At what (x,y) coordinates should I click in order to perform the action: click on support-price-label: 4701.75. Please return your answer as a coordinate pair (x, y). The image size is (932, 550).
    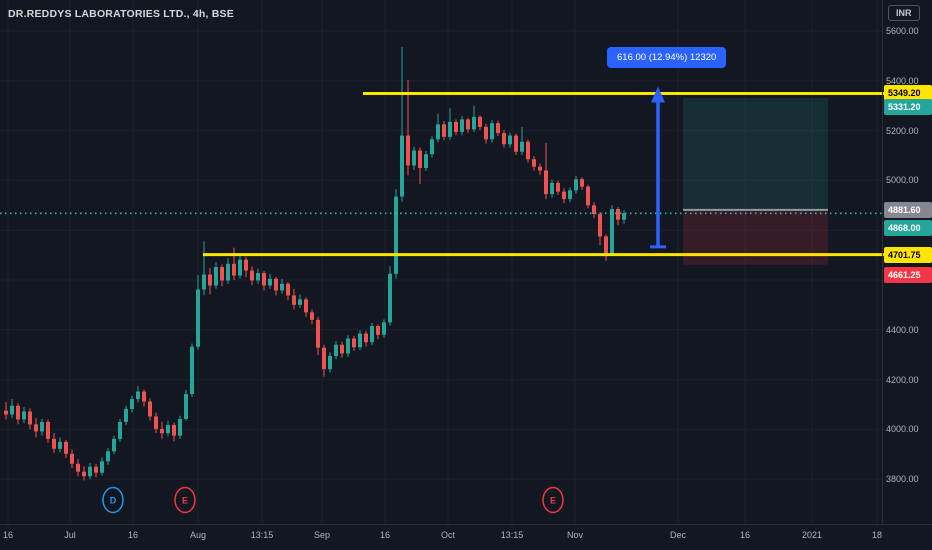
    Looking at the image, I should click on (908, 255).